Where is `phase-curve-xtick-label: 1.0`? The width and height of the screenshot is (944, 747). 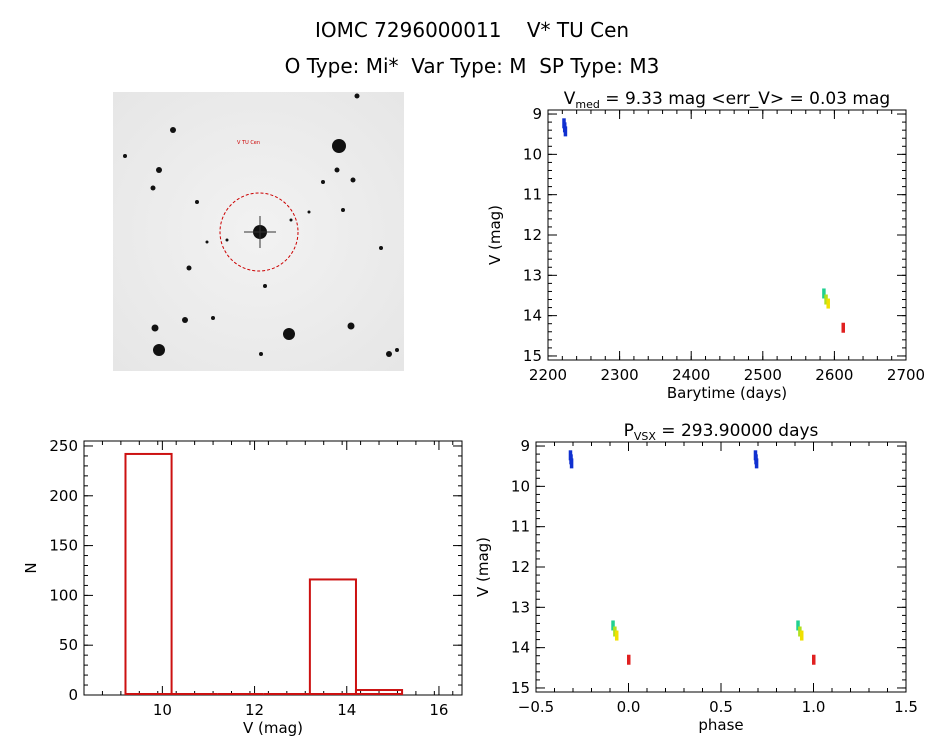 phase-curve-xtick-label: 1.0 is located at coordinates (814, 707).